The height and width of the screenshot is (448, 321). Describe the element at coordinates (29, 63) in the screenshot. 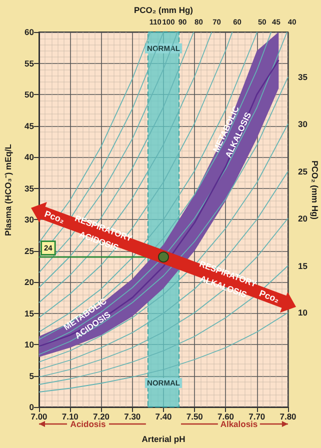

I see `y-tick-label: 55` at that location.